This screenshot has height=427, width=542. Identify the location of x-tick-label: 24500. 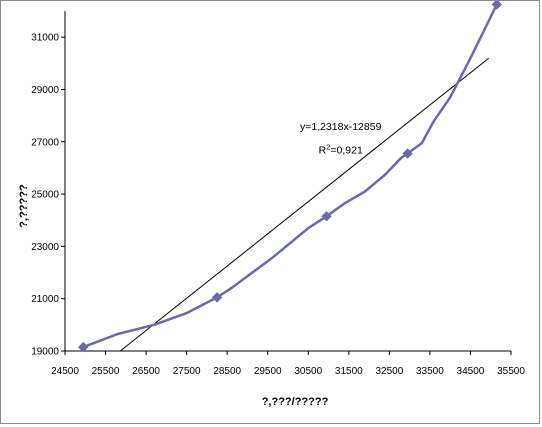
(65, 371).